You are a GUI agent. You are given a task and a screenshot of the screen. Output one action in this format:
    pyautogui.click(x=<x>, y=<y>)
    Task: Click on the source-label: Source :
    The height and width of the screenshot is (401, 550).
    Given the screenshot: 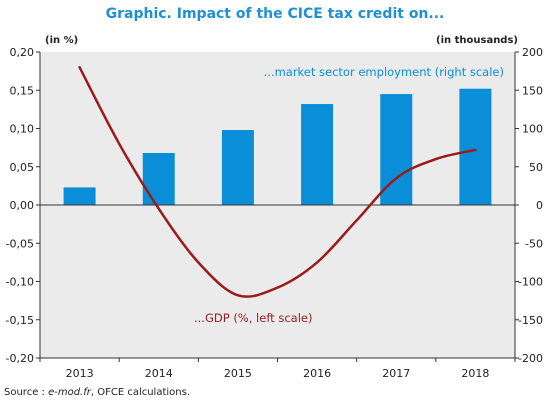 What is the action you would take?
    pyautogui.click(x=26, y=392)
    